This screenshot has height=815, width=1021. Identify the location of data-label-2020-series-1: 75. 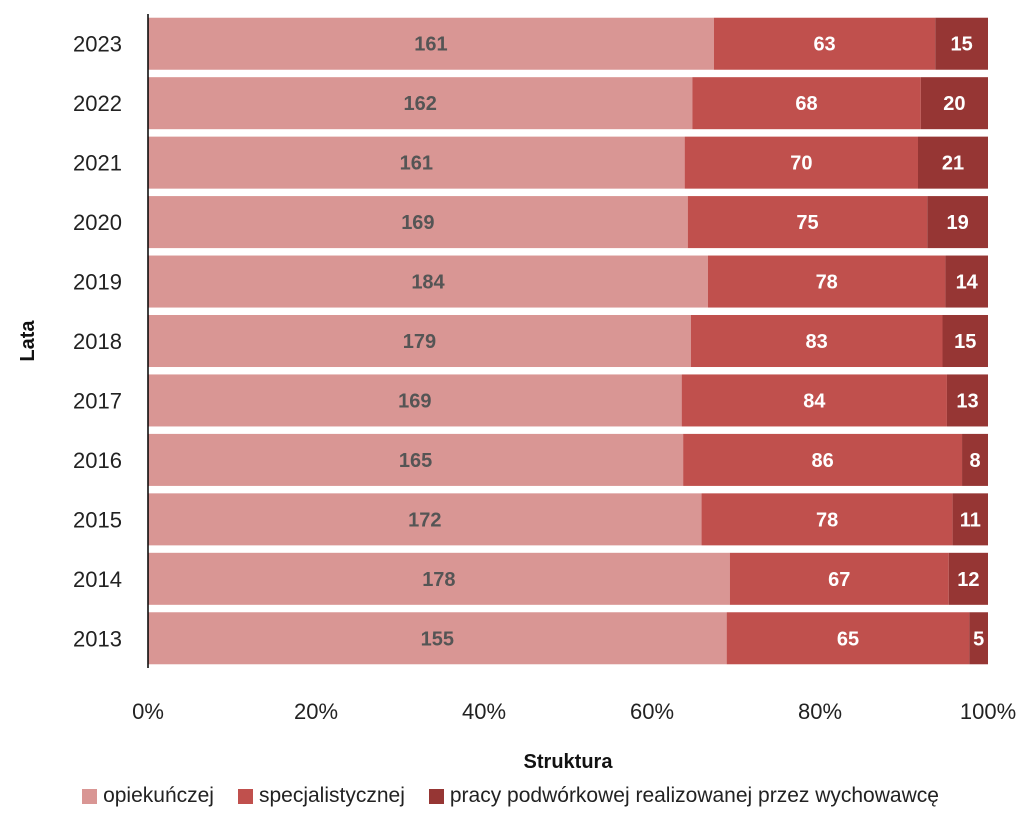
(807, 223).